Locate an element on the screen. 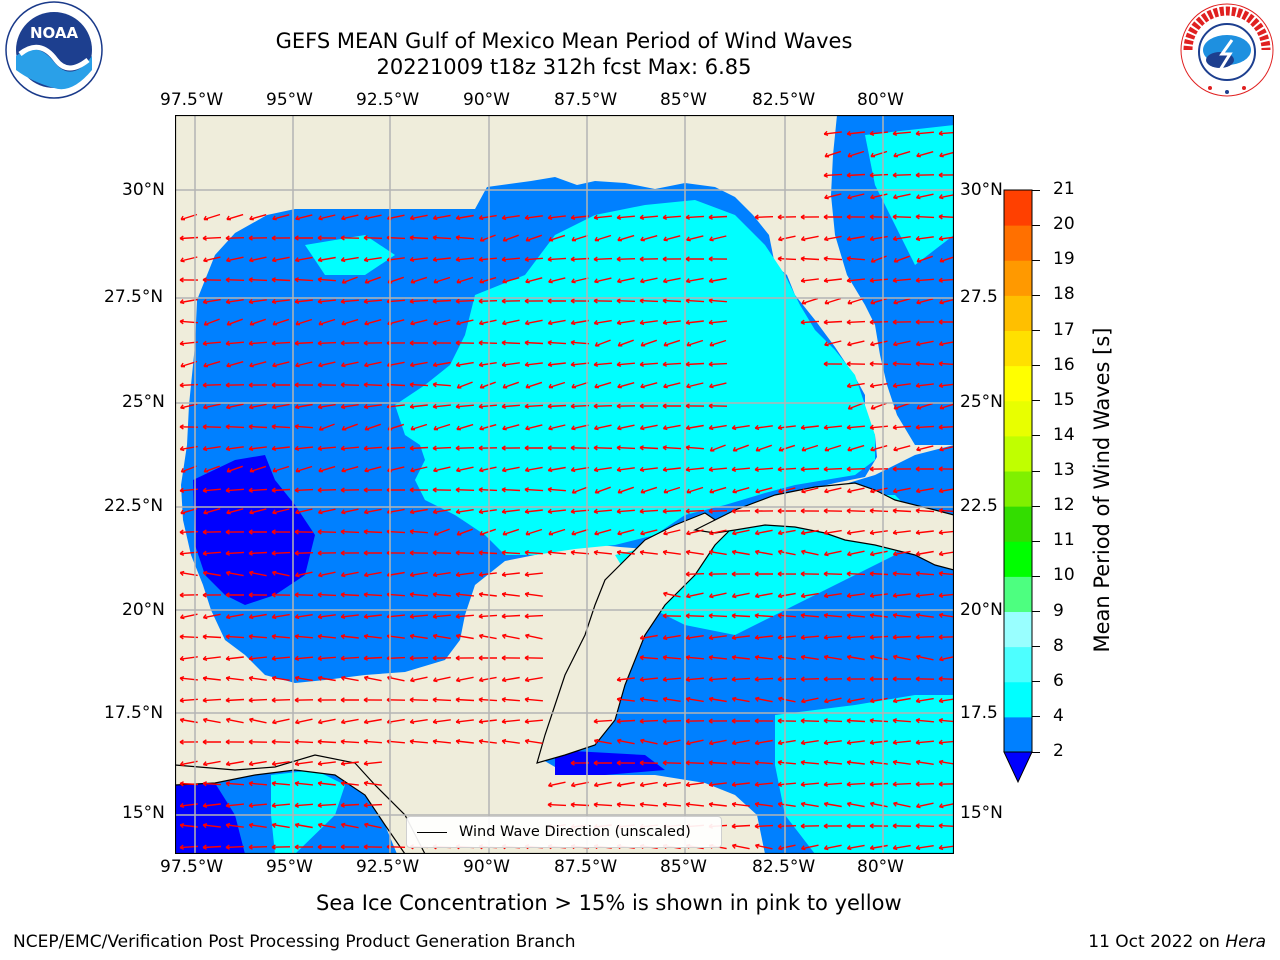 The width and height of the screenshot is (1280, 960). colorbar-tick-mark is located at coordinates (1036, 717).